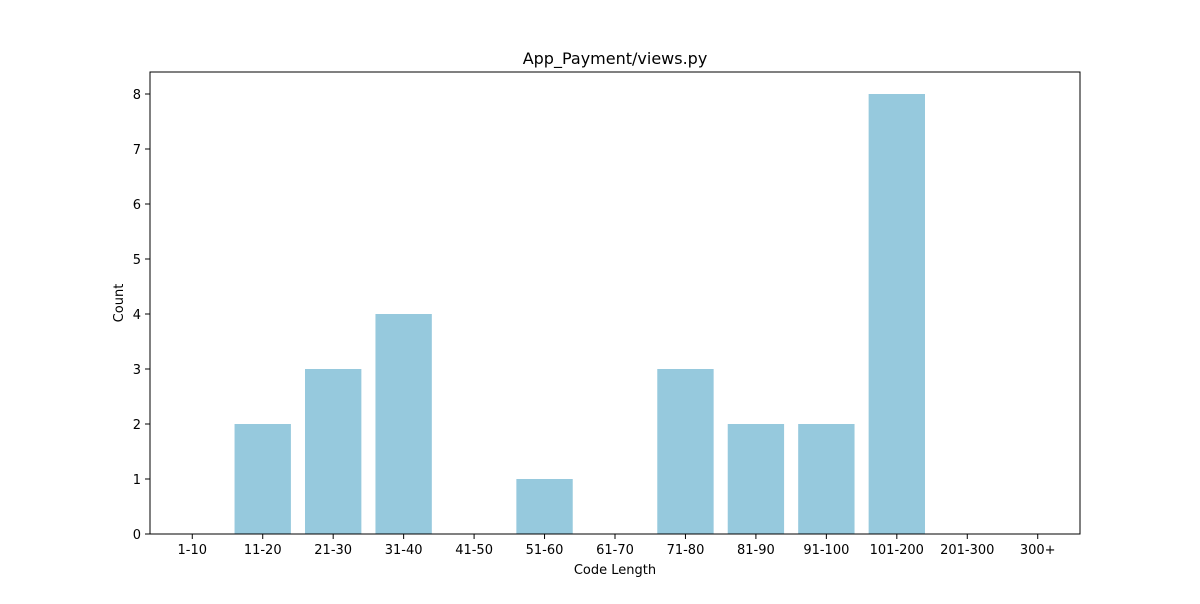 The width and height of the screenshot is (1200, 604). Describe the element at coordinates (474, 550) in the screenshot. I see `x-tick-label: 41-50` at that location.